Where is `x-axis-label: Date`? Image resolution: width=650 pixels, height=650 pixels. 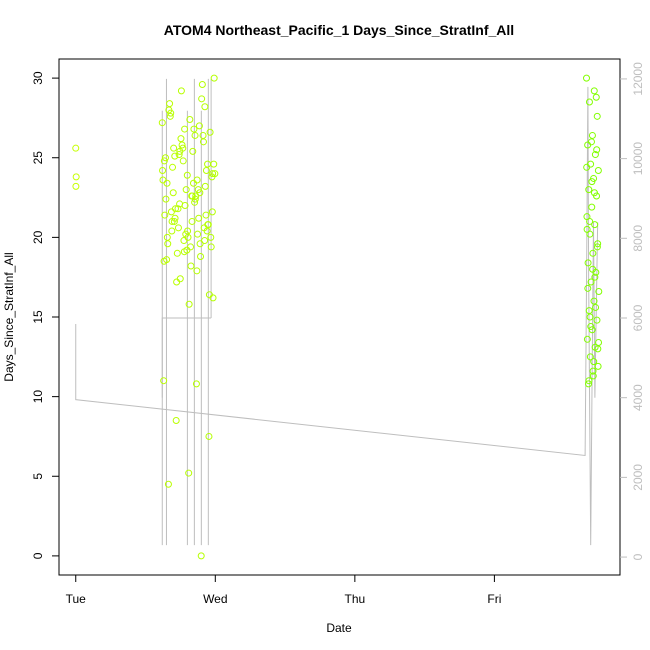
x-axis-label: Date is located at coordinates (339, 628).